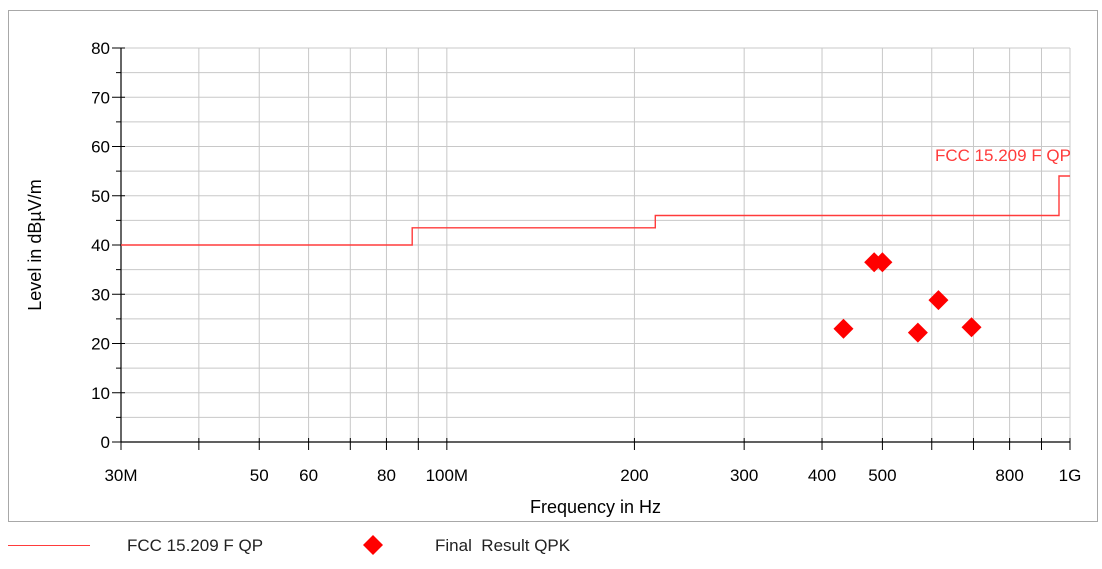 The height and width of the screenshot is (569, 1102). I want to click on series-label-fcc-limit: FCC 15.209 F QP, so click(1003, 155).